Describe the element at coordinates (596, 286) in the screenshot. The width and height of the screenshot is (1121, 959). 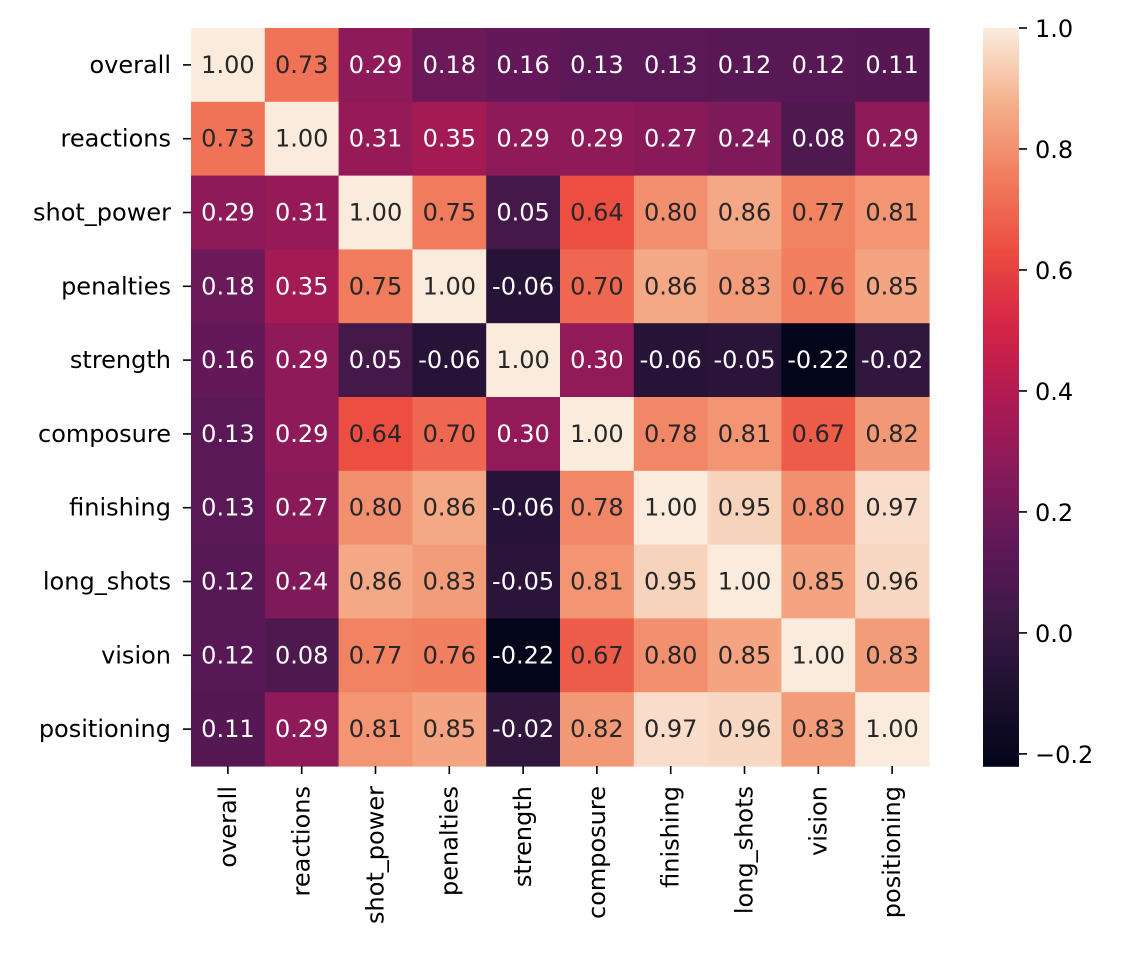
I see `cell-value-label: 0.70` at that location.